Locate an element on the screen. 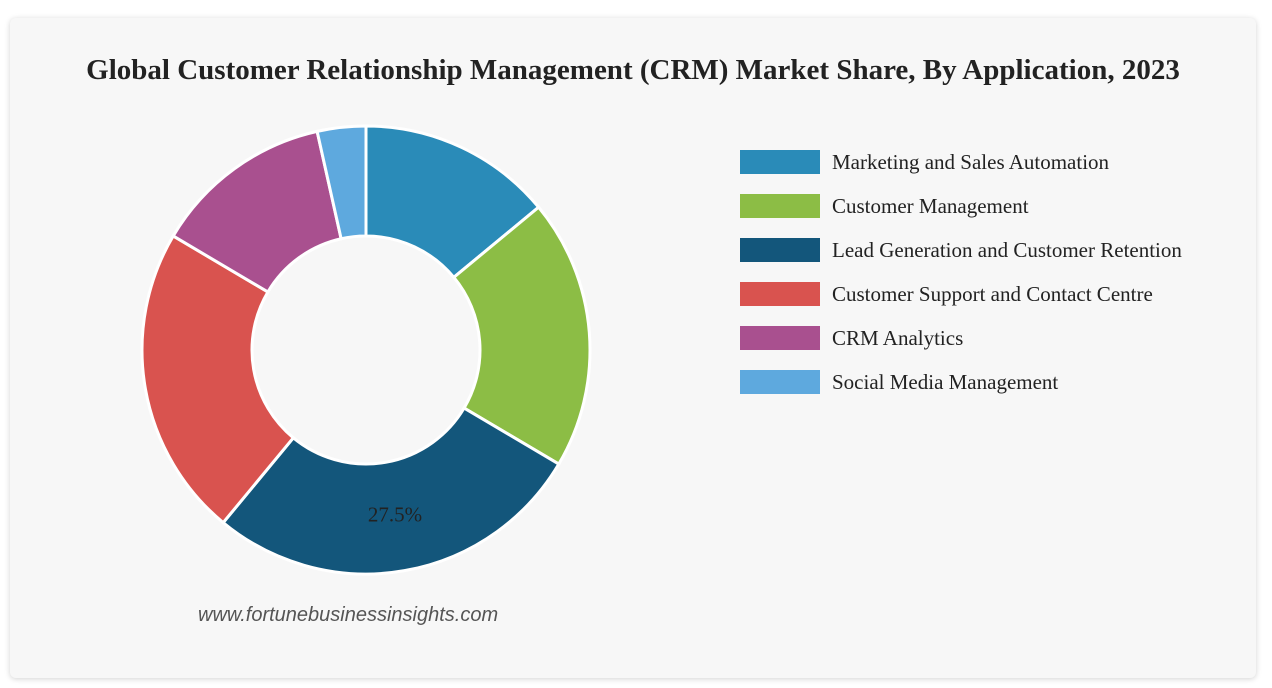 This screenshot has height=688, width=1272. legend-label: Customer Support and Contact Centre is located at coordinates (992, 293).